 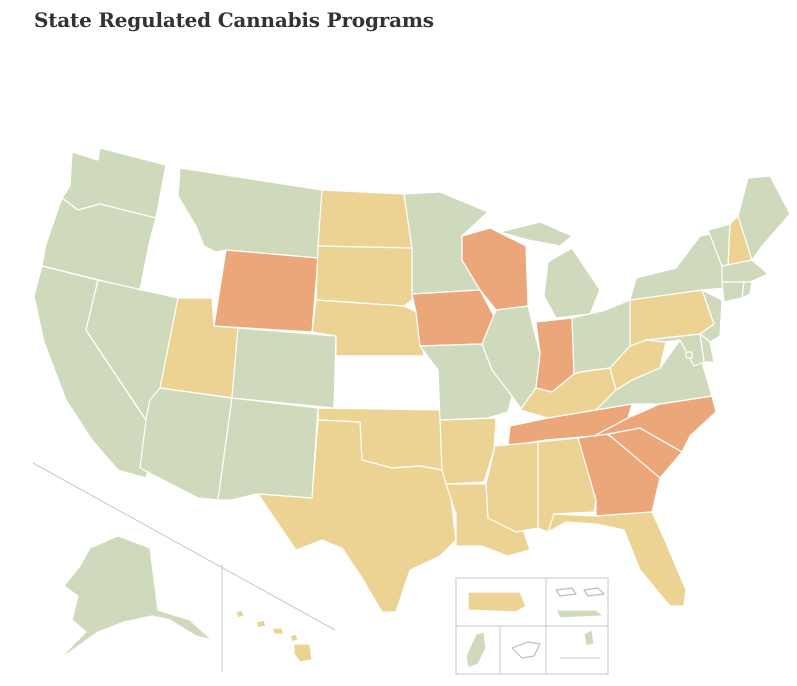 What do you see at coordinates (512, 487) in the screenshot?
I see `state-MS` at bounding box center [512, 487].